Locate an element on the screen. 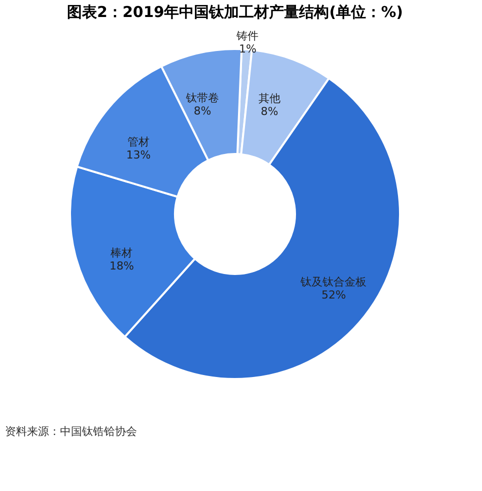  slice-label: 管材 is located at coordinates (139, 142).